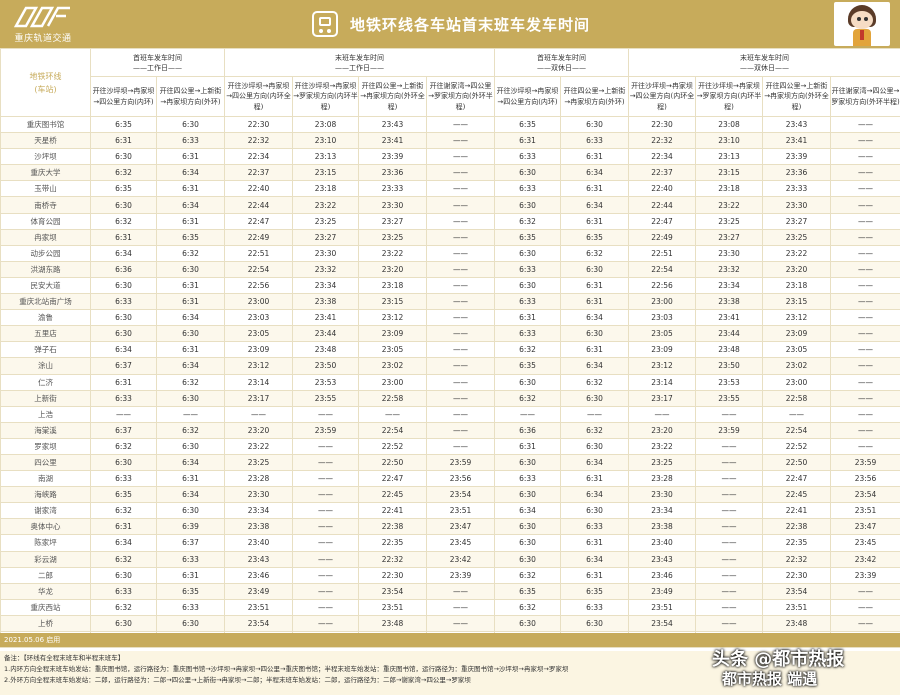 This screenshot has width=900, height=695. I want to click on station-name: 四公里, so click(45, 462).